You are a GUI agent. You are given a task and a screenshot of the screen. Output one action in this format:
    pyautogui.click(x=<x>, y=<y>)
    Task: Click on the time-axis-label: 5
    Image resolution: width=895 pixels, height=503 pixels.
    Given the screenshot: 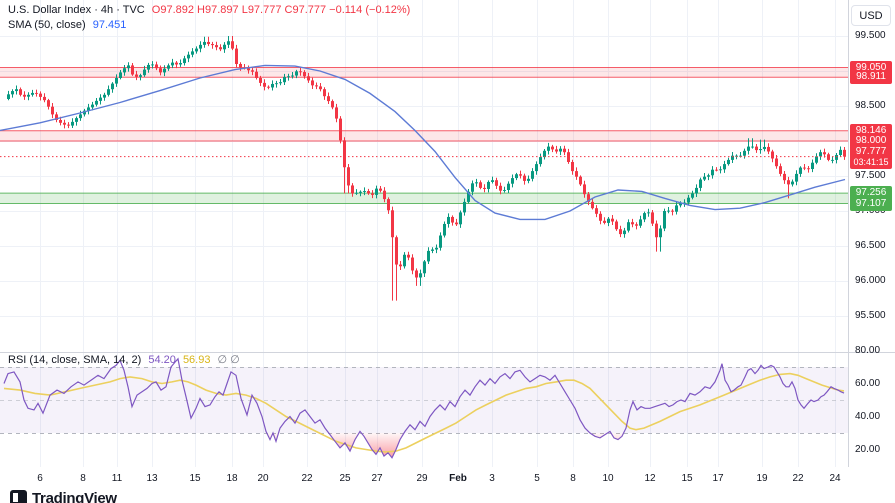 What is the action you would take?
    pyautogui.click(x=537, y=478)
    